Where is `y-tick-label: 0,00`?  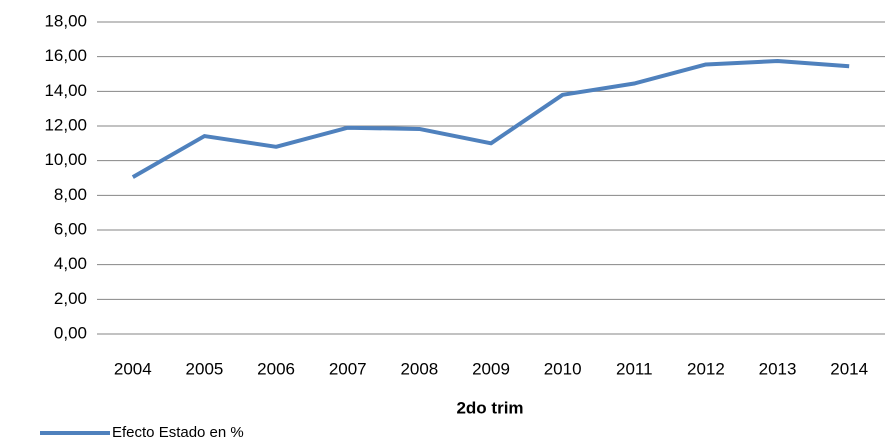 y-tick-label: 0,00 is located at coordinates (70, 332).